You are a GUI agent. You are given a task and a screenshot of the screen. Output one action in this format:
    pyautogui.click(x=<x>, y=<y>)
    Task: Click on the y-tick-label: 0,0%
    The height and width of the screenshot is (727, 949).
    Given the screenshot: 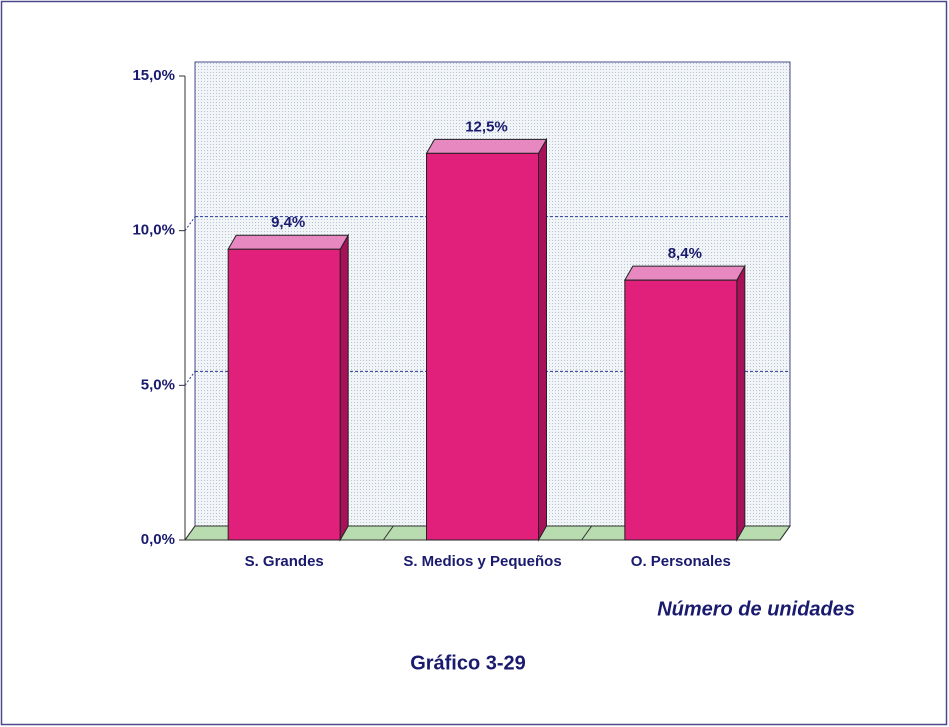 What is the action you would take?
    pyautogui.click(x=158, y=539)
    